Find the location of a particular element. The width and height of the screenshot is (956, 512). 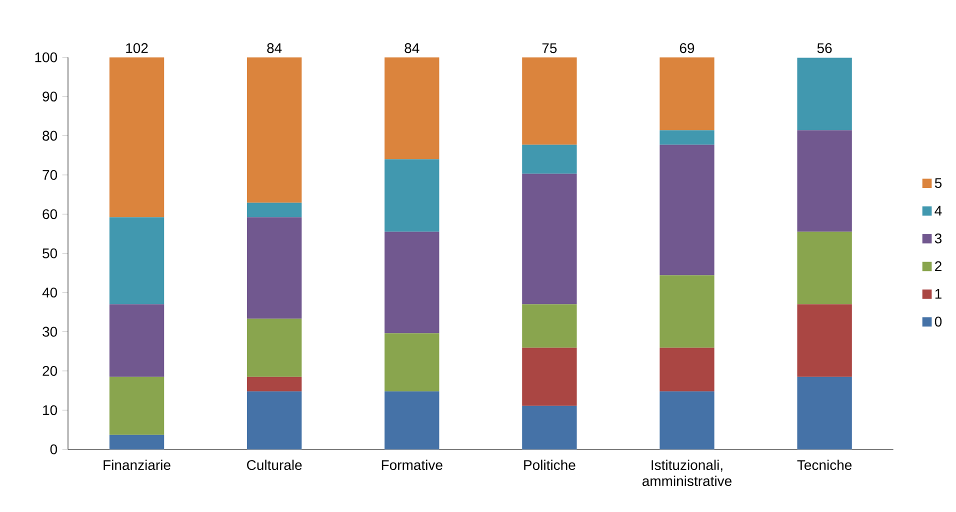

y-tick-label: 10 is located at coordinates (50, 410).